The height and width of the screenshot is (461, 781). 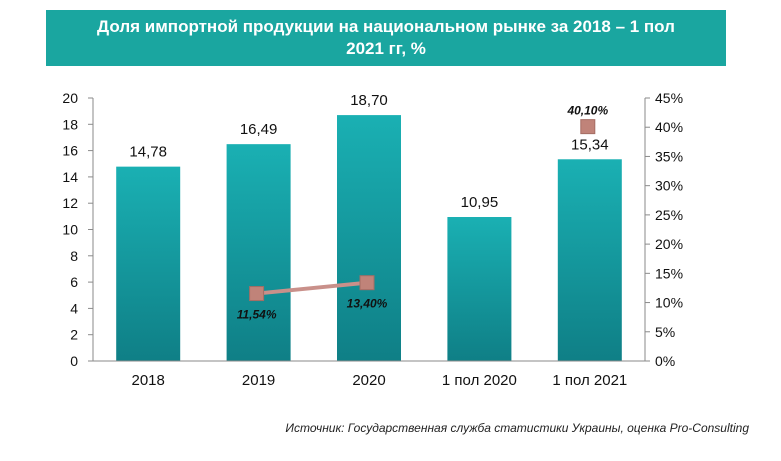 What do you see at coordinates (74, 335) in the screenshot?
I see `left-tick-label: 2` at bounding box center [74, 335].